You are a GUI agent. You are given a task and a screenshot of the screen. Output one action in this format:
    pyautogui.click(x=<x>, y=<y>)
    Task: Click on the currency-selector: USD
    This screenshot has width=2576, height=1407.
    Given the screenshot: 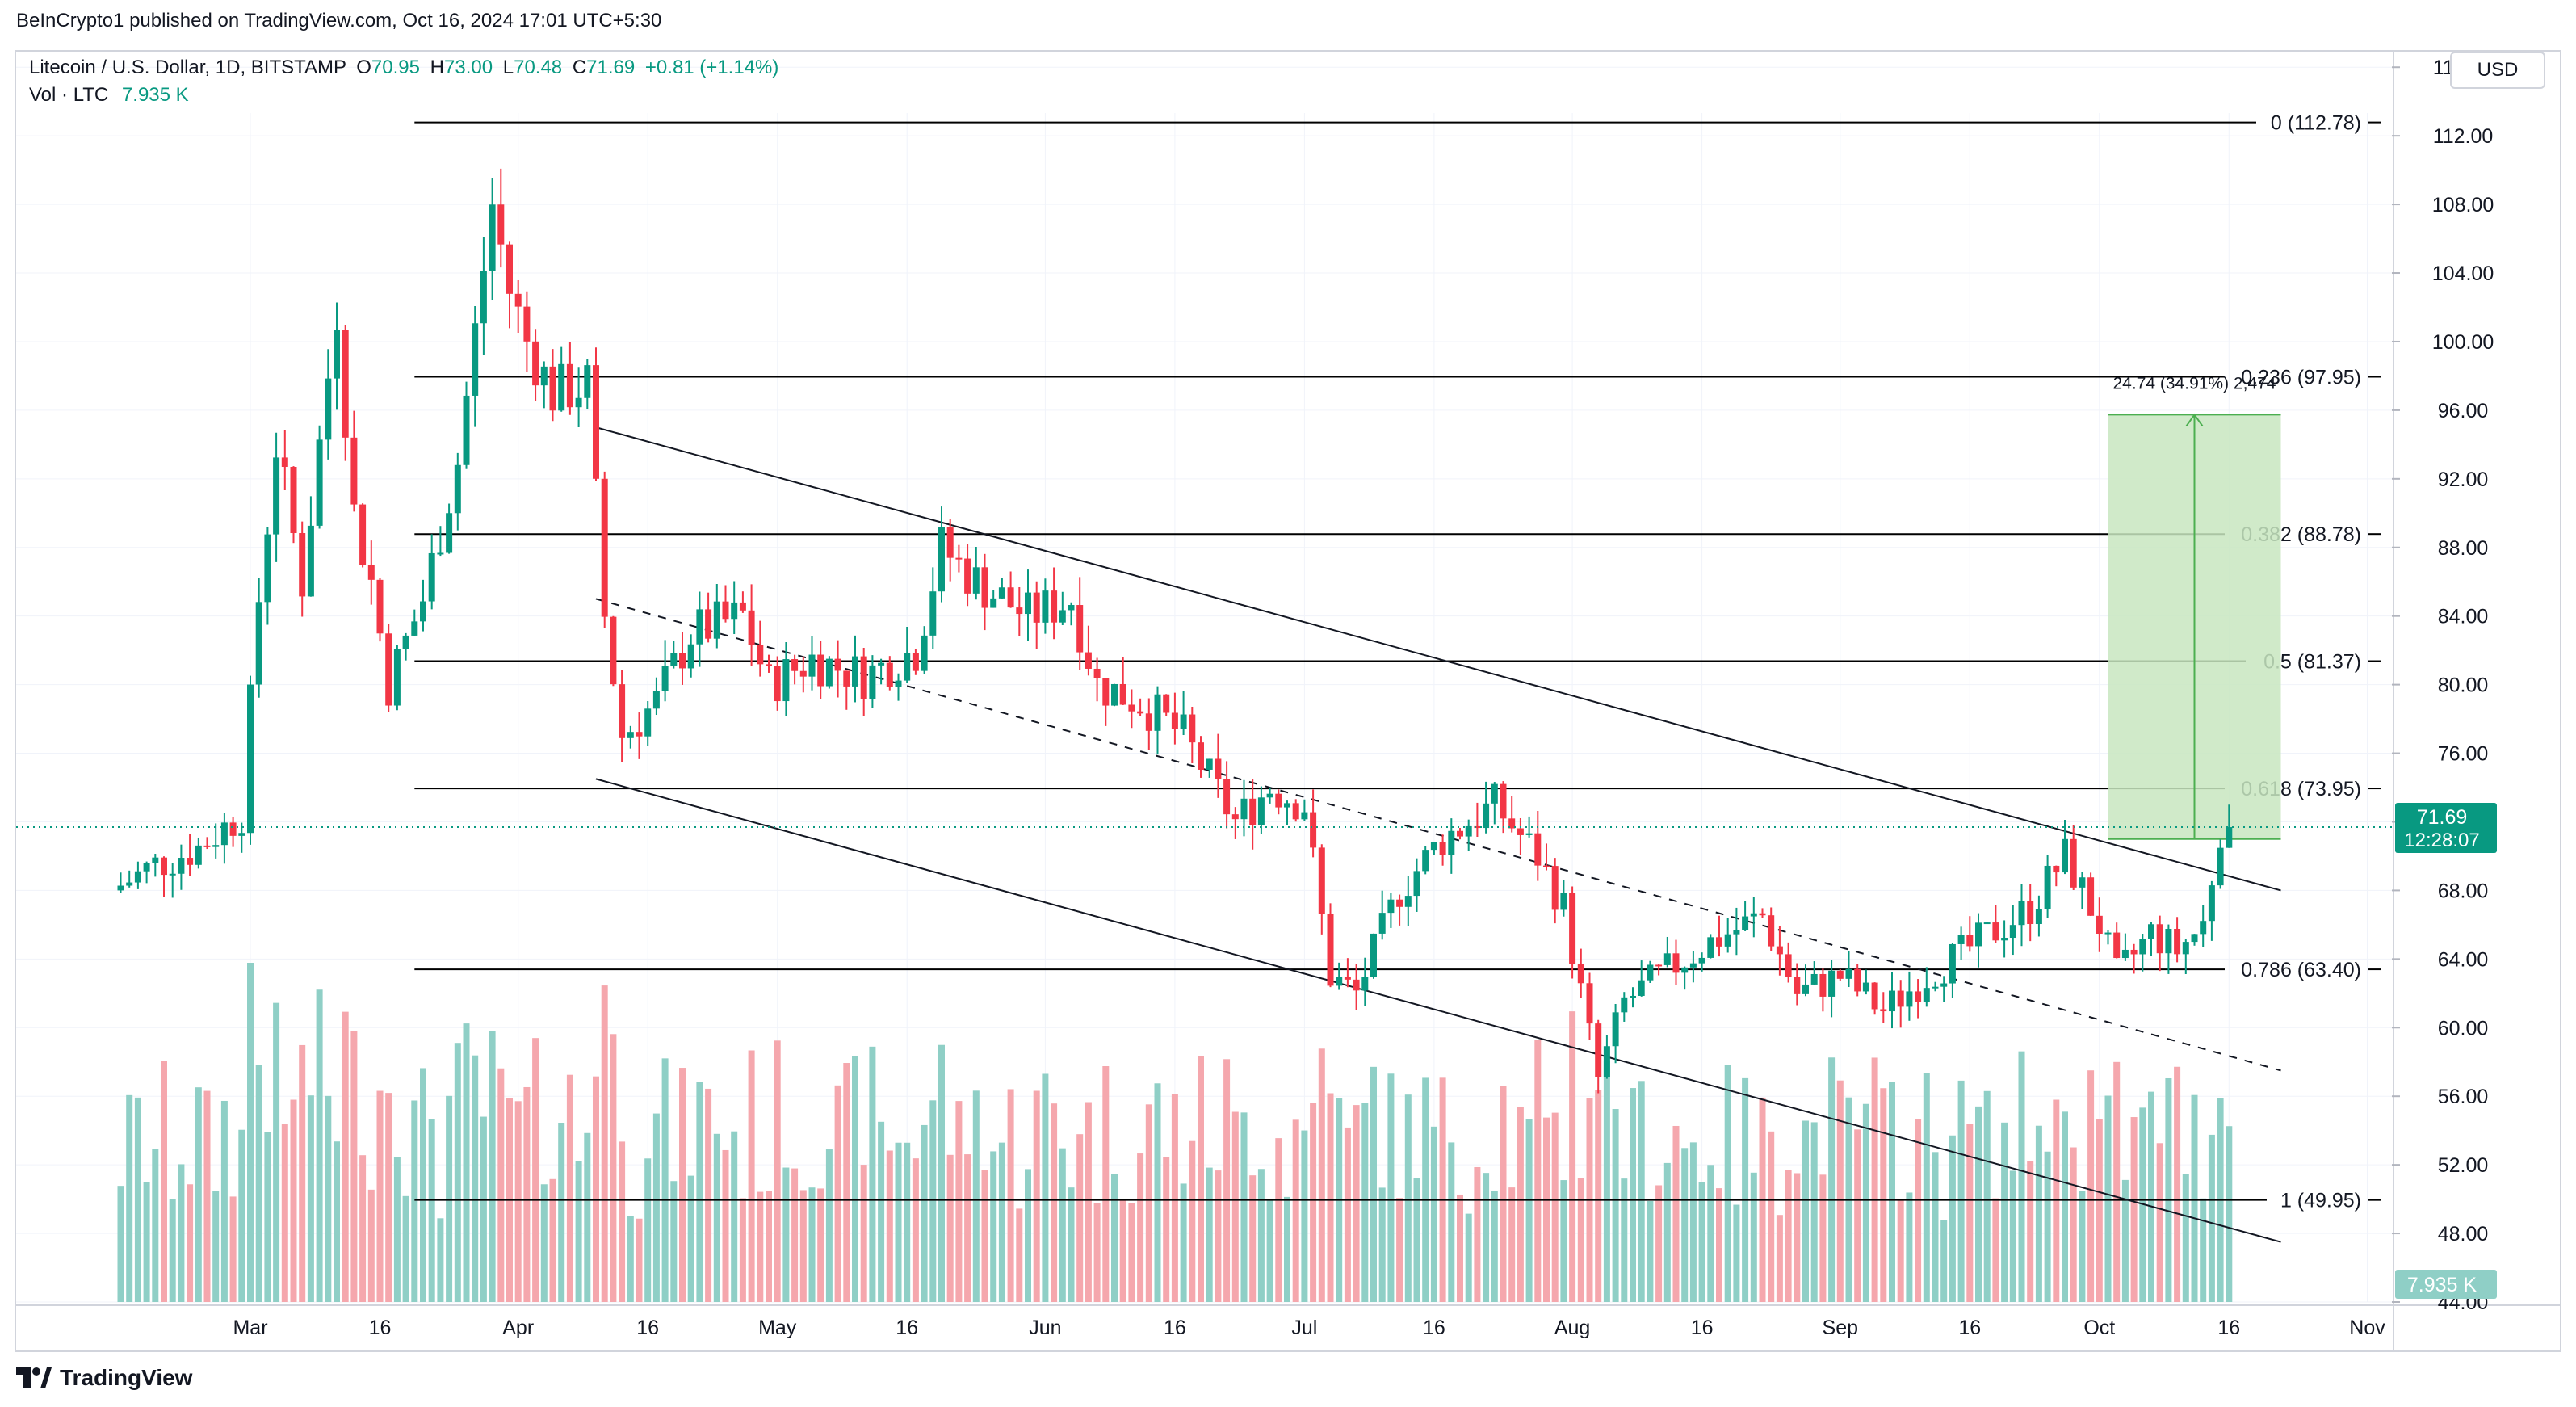 What is the action you would take?
    pyautogui.click(x=2497, y=70)
    